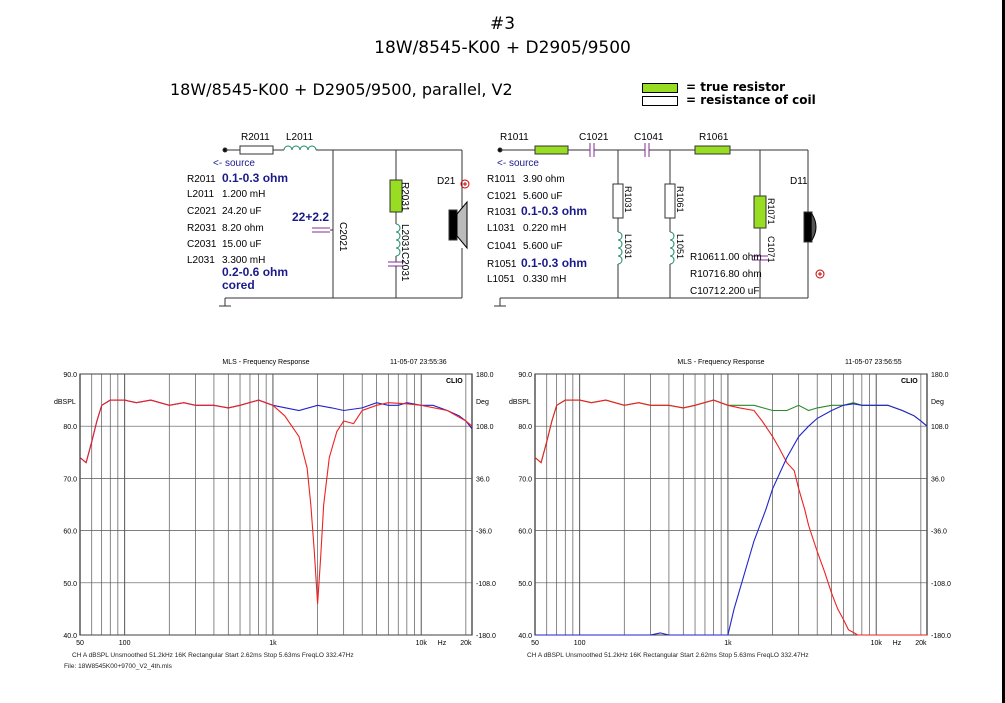  Describe the element at coordinates (80, 643) in the screenshot. I see `x-tick-label: 50` at that location.